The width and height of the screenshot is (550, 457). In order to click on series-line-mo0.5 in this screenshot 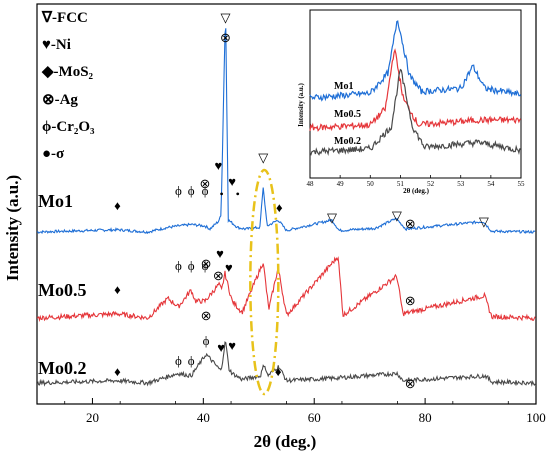, I will do `click(286, 289)`.